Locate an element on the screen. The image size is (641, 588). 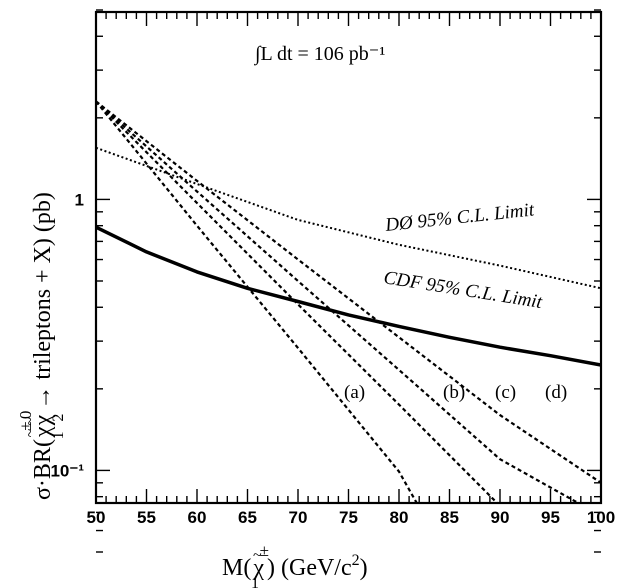
curve-a-label: (a) is located at coordinates (354, 392).